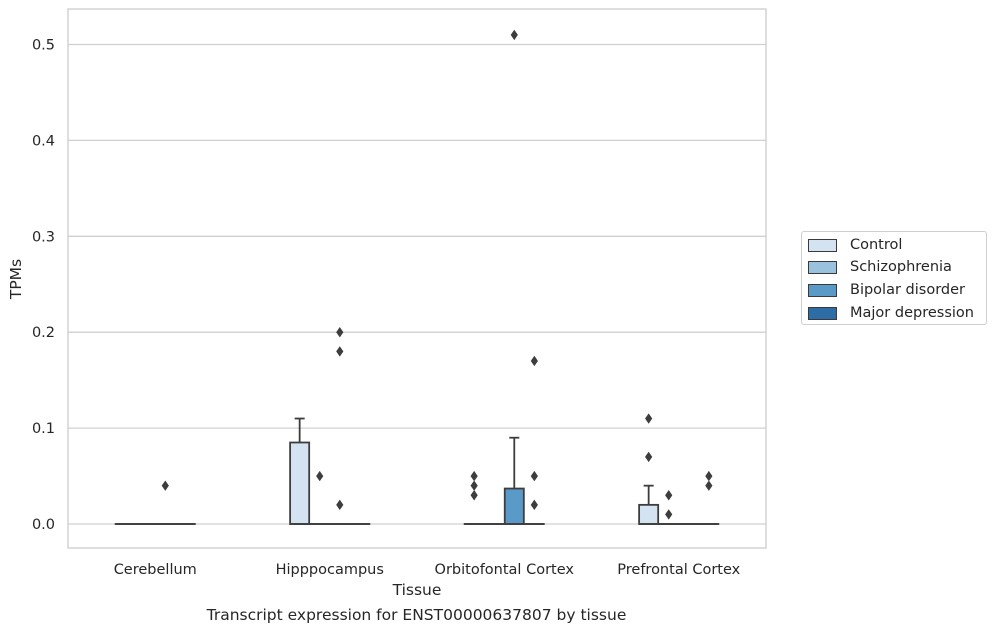  I want to click on x-tick-label: Cerebellum, so click(155, 570).